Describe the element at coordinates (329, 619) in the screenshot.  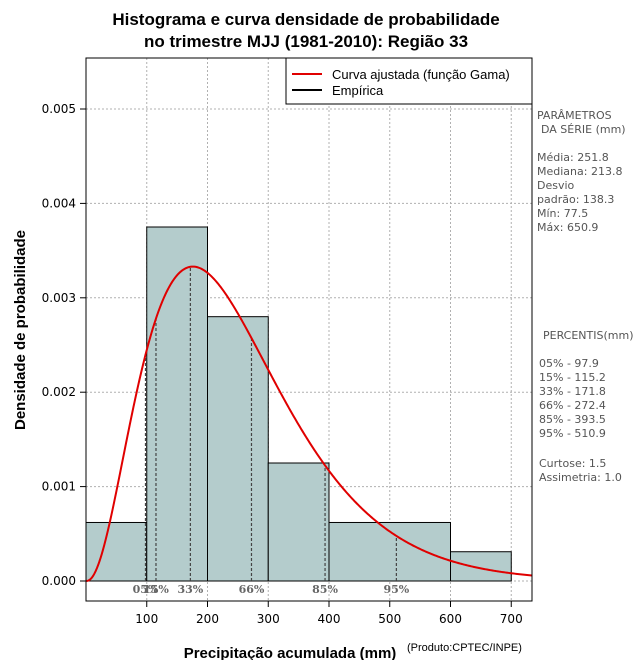
I see `x-tick-label: 400` at that location.